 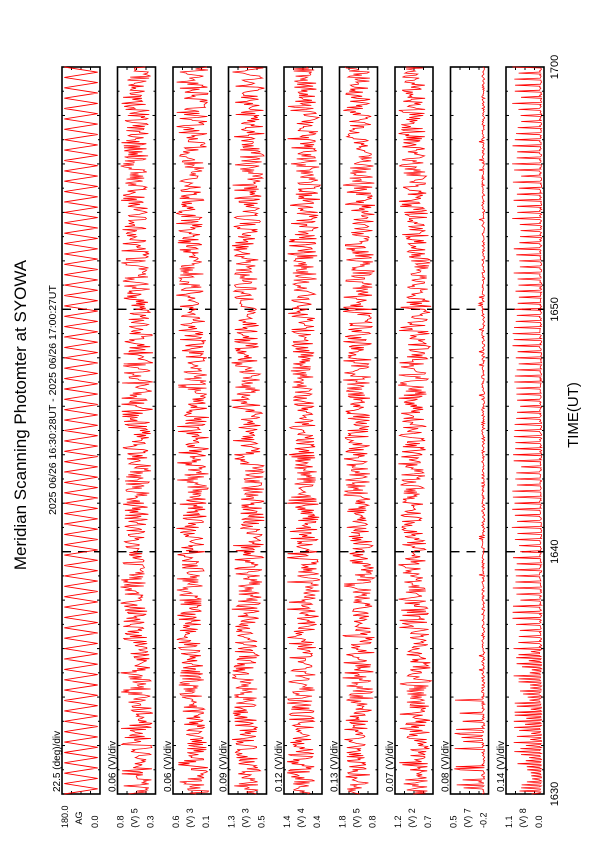 What do you see at coordinates (390, 766) in the screenshot?
I see `scale-label: 0.07 (V)/div` at bounding box center [390, 766].